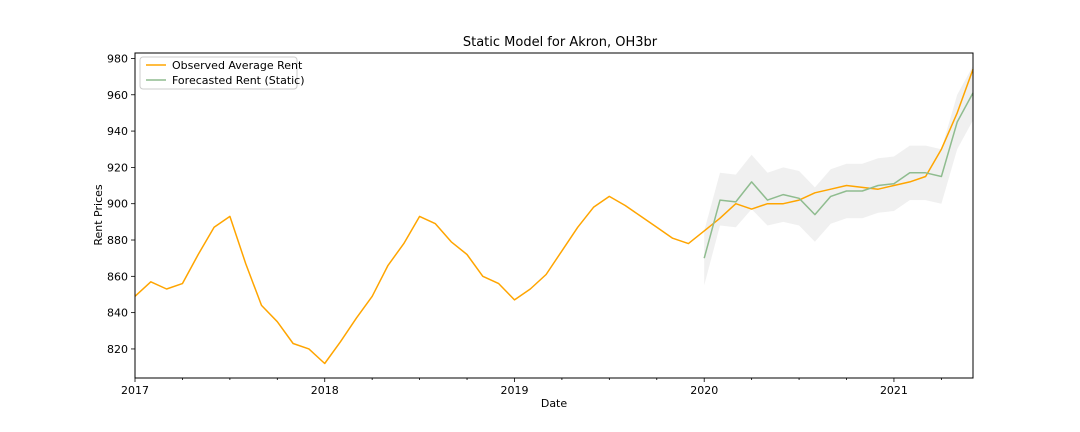 This screenshot has height=432, width=1080. What do you see at coordinates (117, 313) in the screenshot?
I see `y-tick-label: 840` at bounding box center [117, 313].